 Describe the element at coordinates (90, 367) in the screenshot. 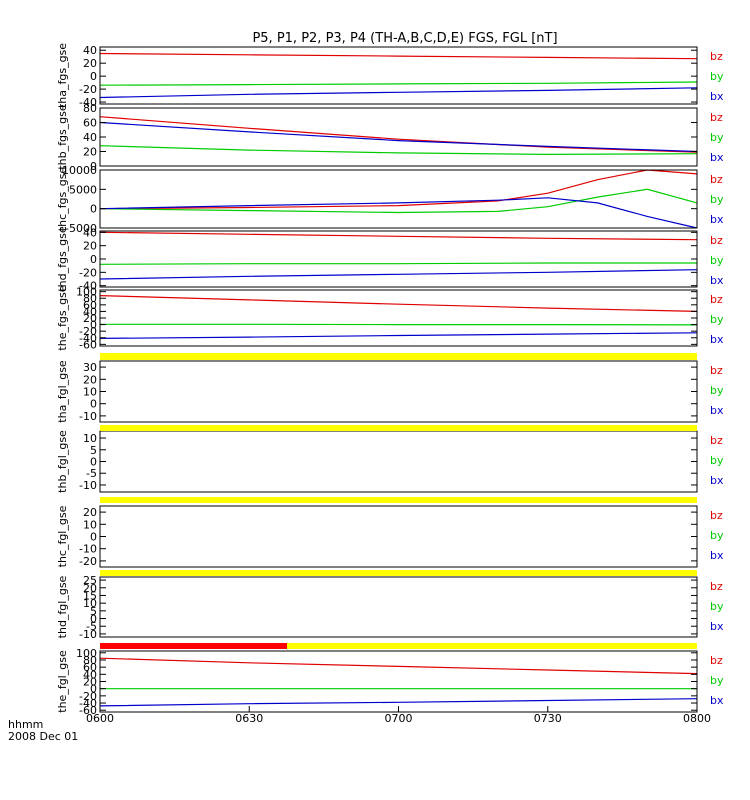

I see `y-tick-label: 30` at that location.